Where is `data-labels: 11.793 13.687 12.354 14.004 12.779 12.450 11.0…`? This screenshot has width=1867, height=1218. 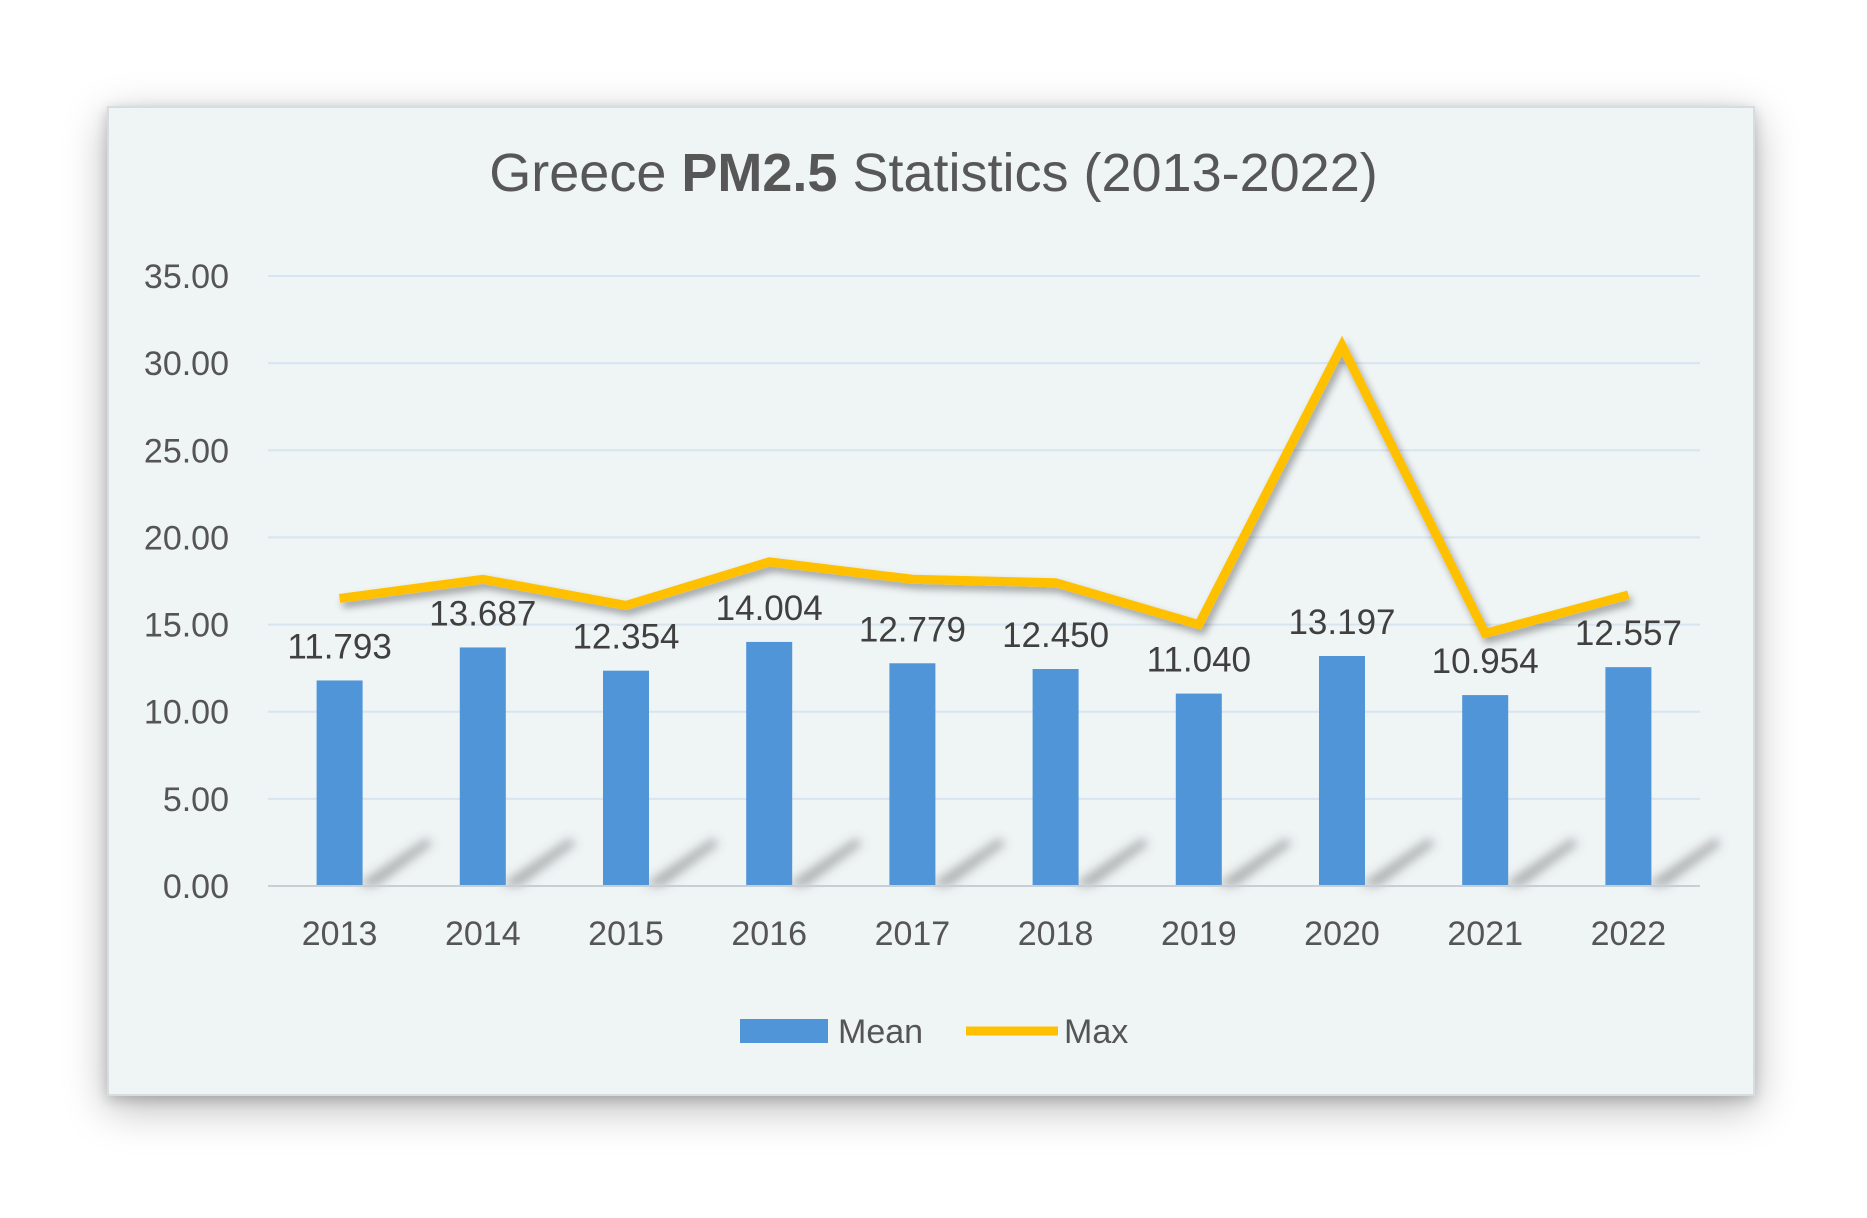 data-labels: 11.793 13.687 12.354 14.004 12.779 12.450 11.0… is located at coordinates (984, 635).